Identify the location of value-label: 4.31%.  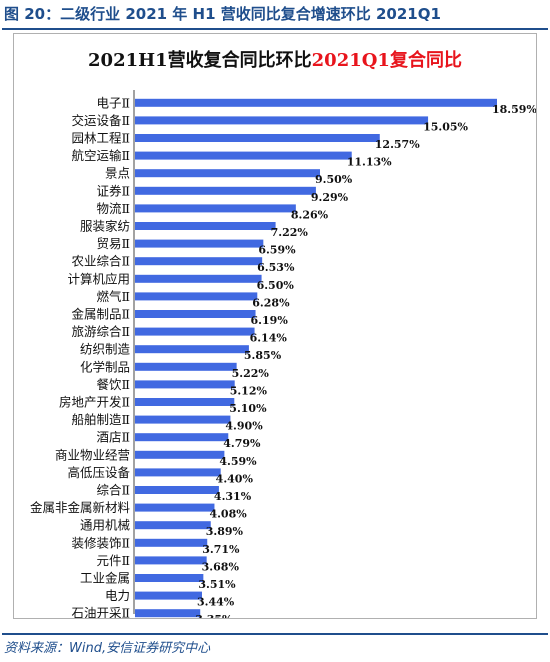
(233, 496).